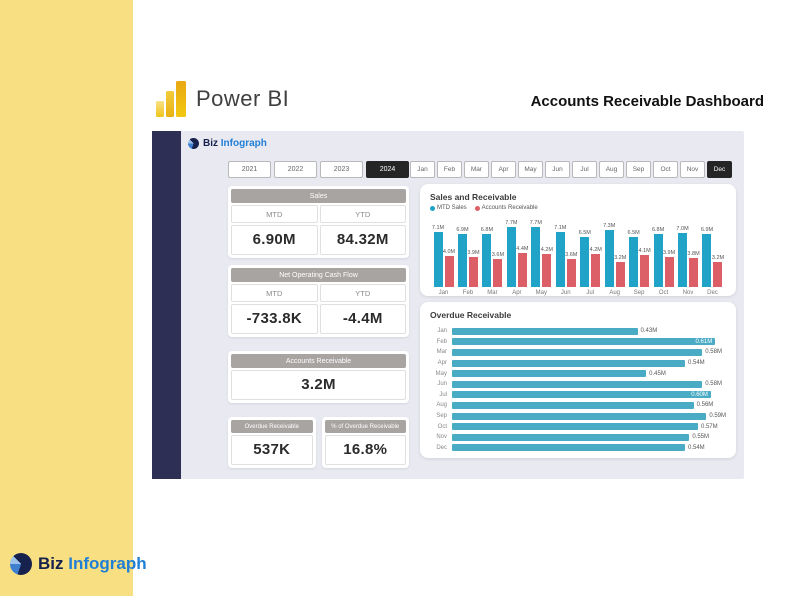 The height and width of the screenshot is (596, 794). I want to click on y-axis-label: Jan, so click(442, 331).